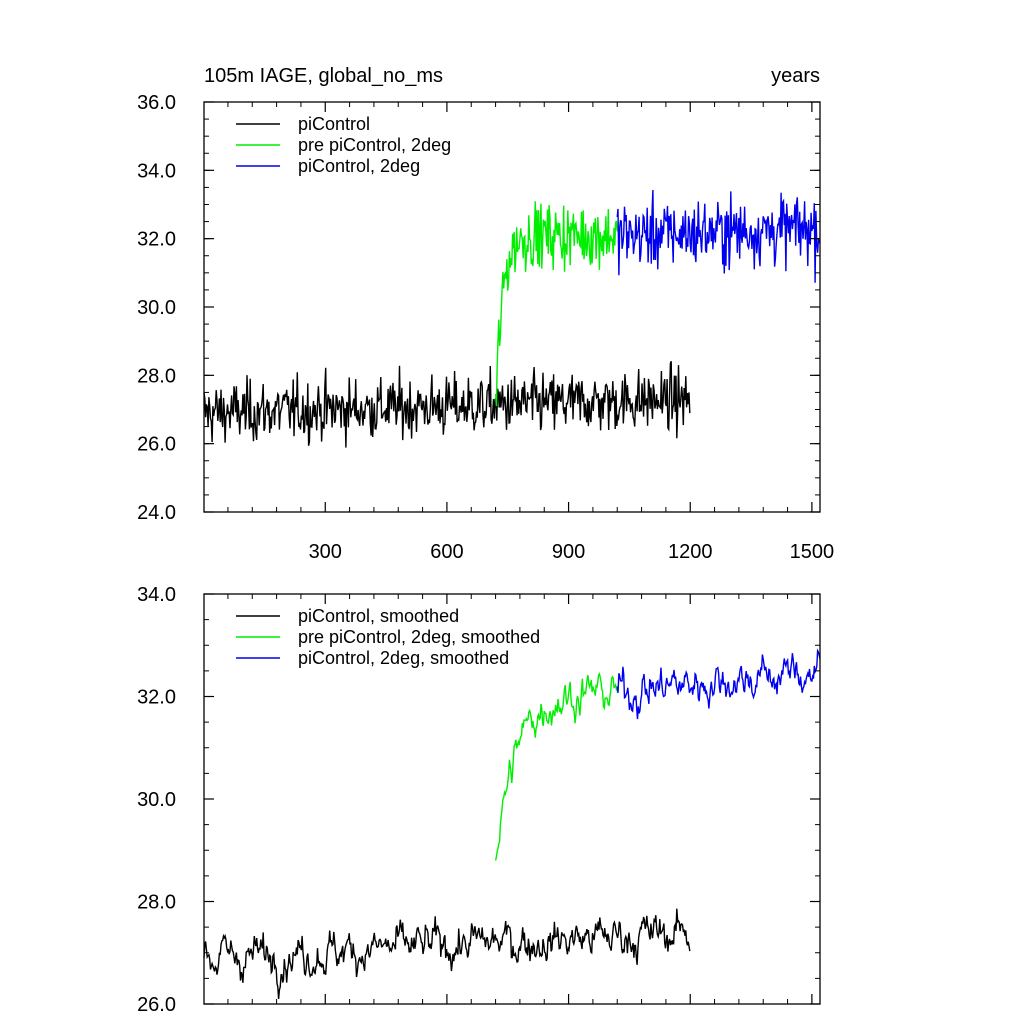 Image resolution: width=1024 pixels, height=1024 pixels. Describe the element at coordinates (374, 145) in the screenshot. I see `legend-label-2: pre piControl, 2deg` at that location.